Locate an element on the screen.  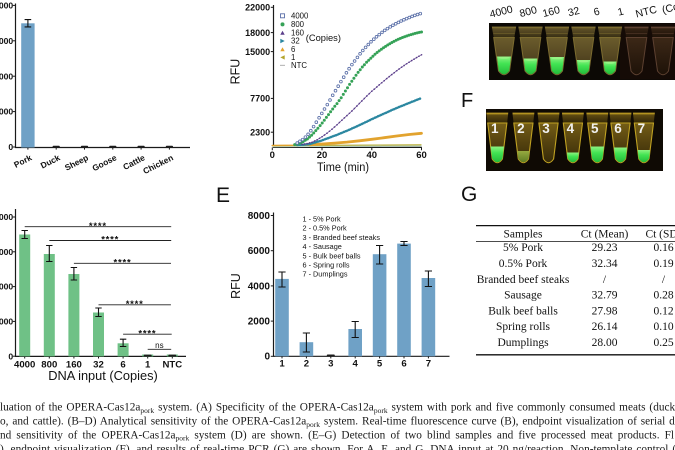
svg-text: Samples is located at coordinates (523, 234).